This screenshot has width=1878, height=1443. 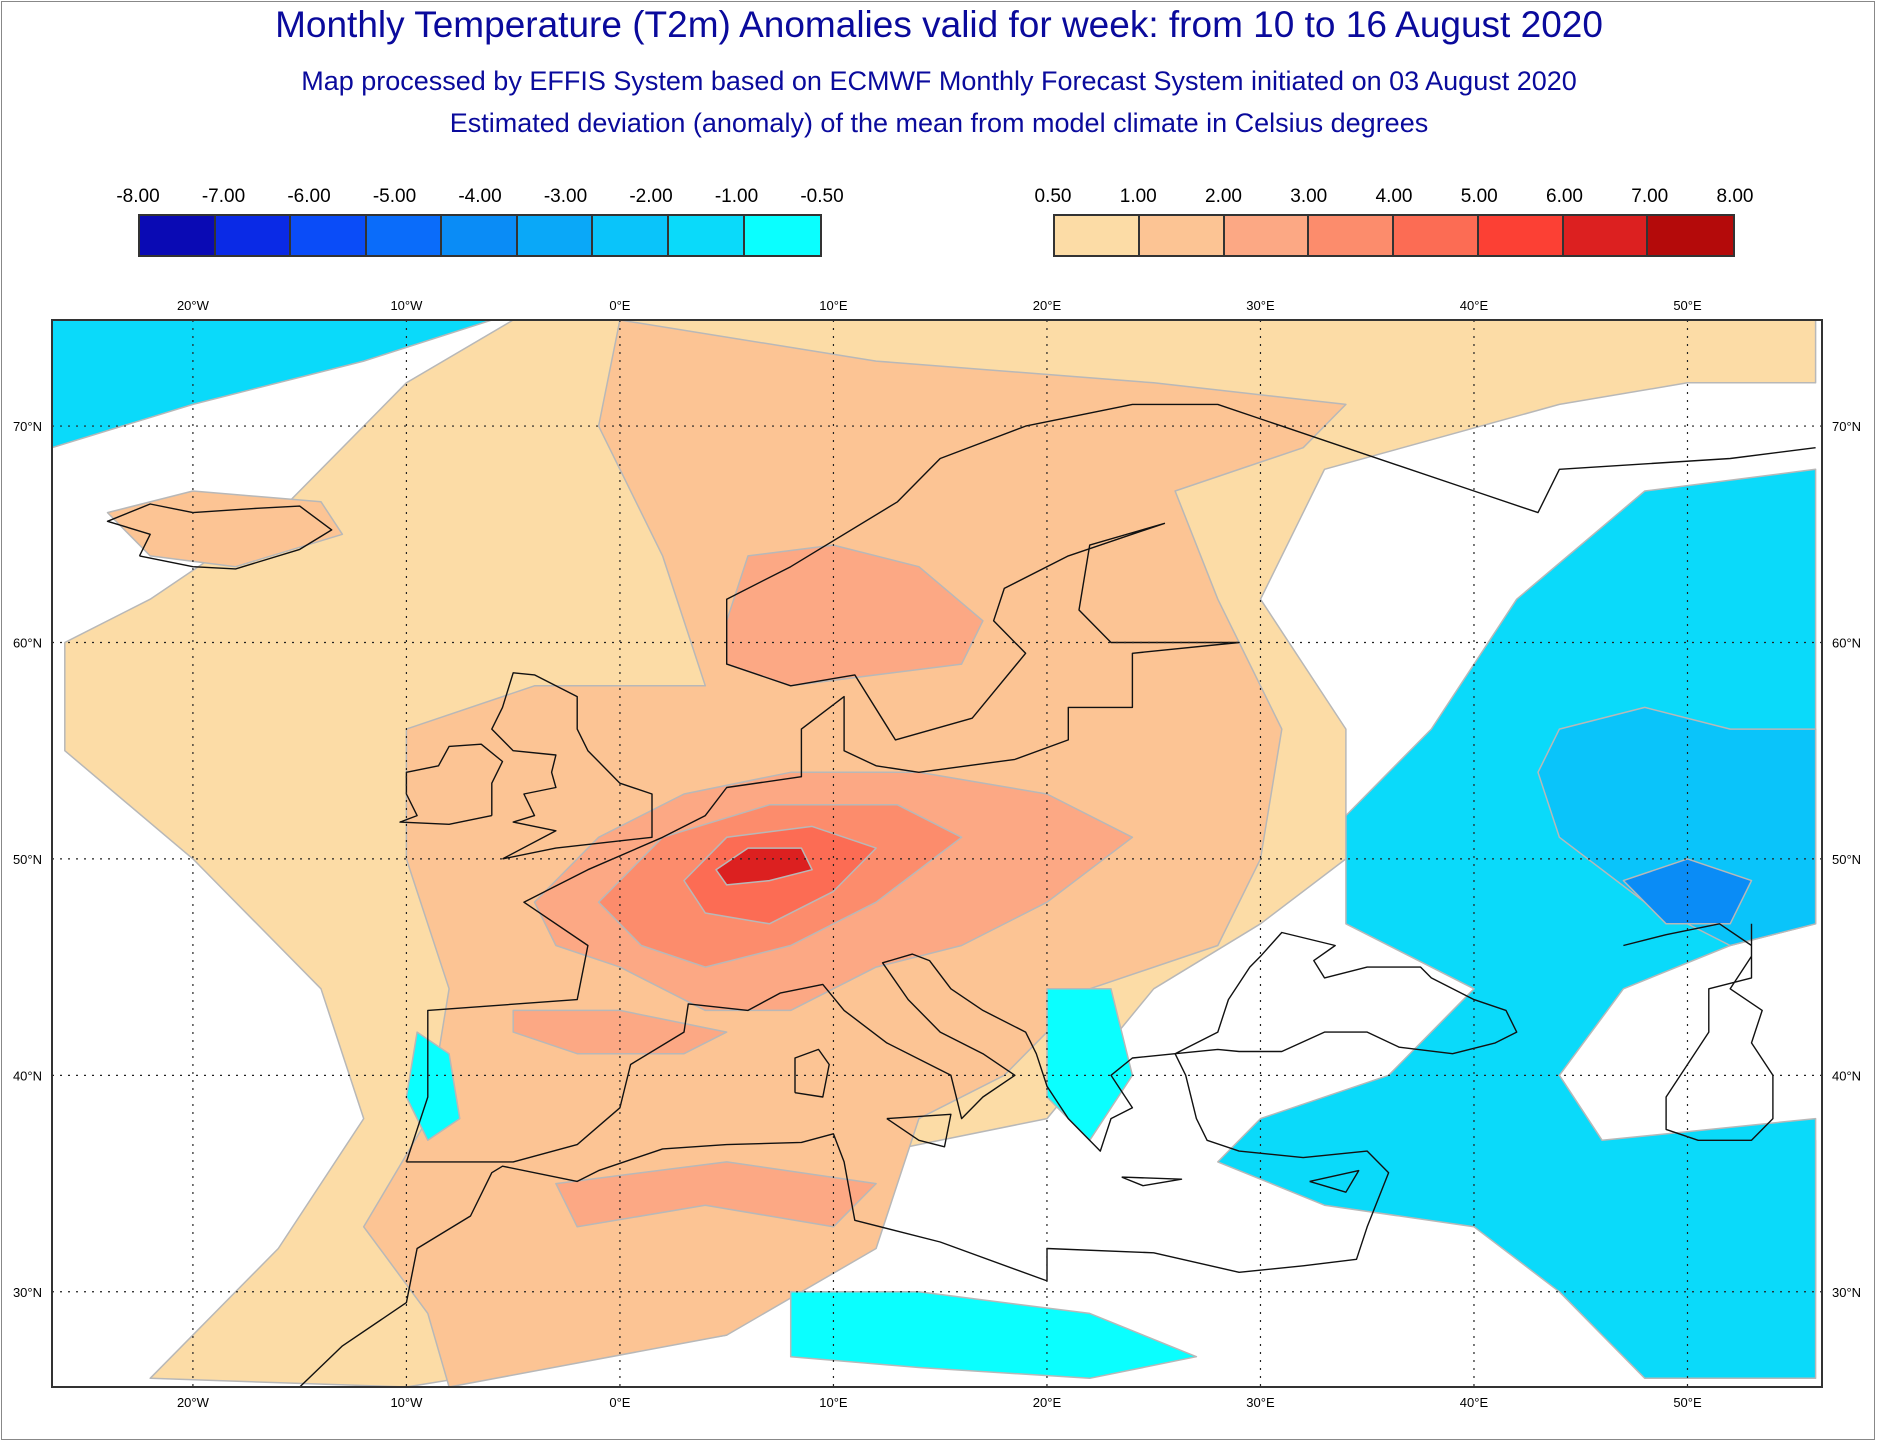 I want to click on region-warm-iceland, so click(x=225, y=529).